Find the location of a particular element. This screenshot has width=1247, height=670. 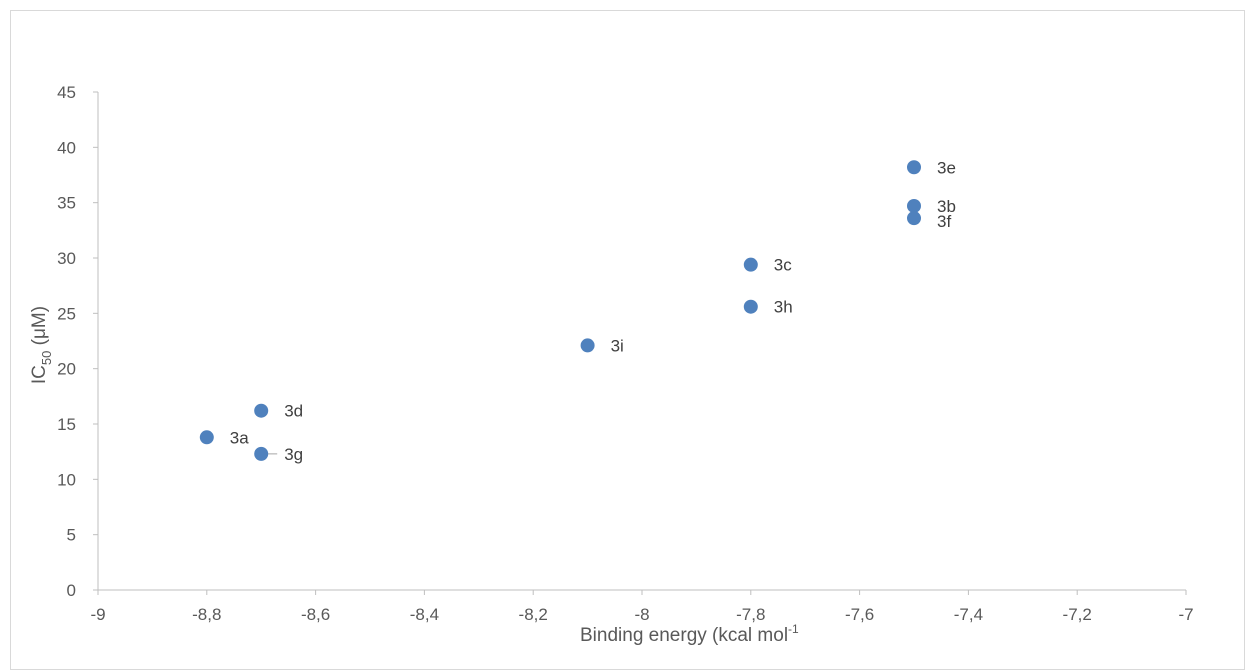

x-tick-label: -8,8 is located at coordinates (206, 614).